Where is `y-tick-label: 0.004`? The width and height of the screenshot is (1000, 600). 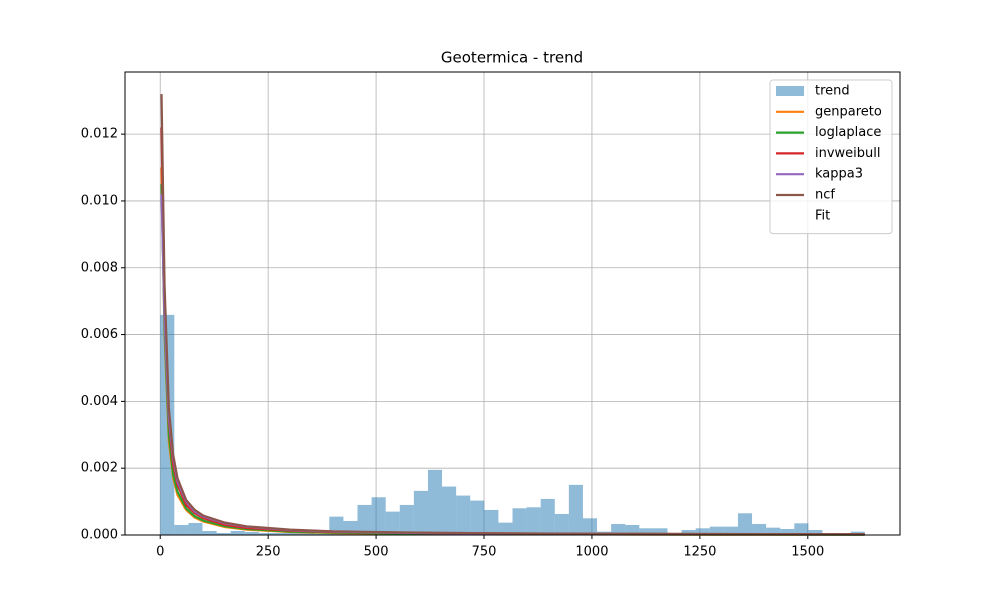 y-tick-label: 0.004 is located at coordinates (99, 401).